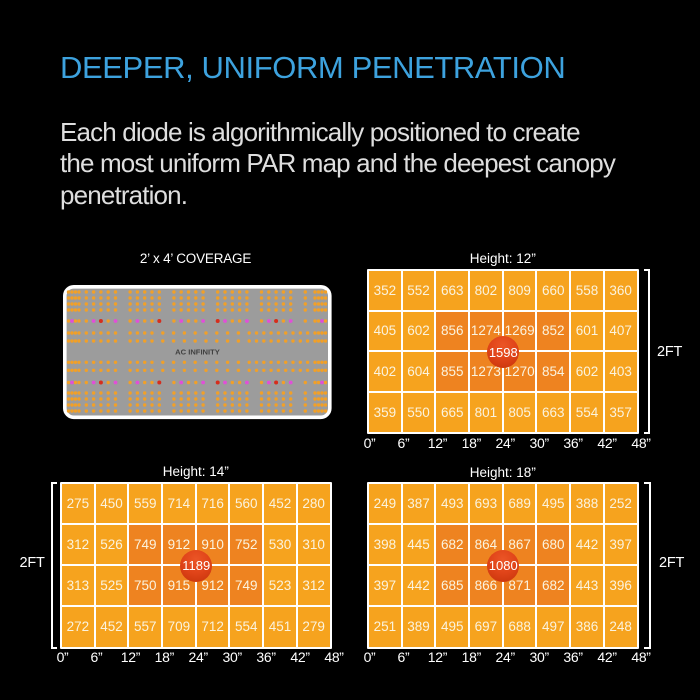 The image size is (700, 700). I want to click on svg-text: AC INFINITY, so click(197, 352).